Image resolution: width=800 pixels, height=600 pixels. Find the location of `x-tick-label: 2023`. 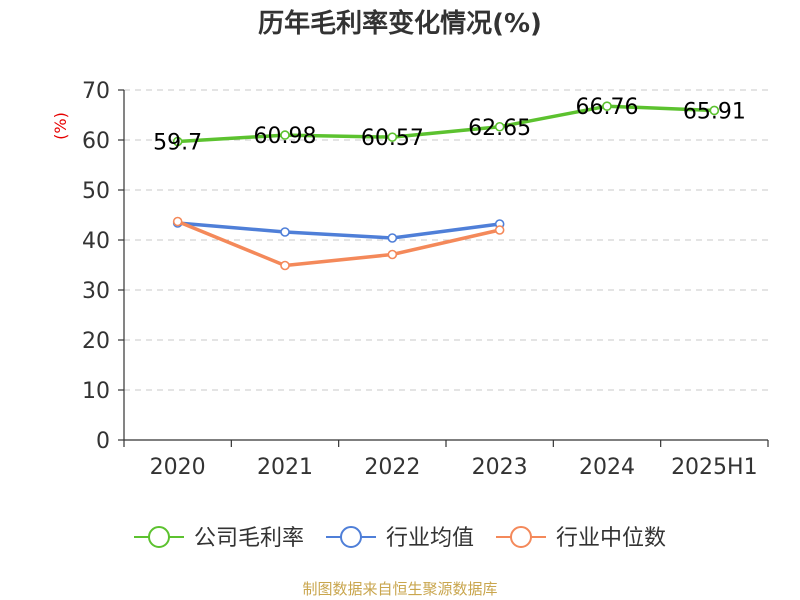

x-tick-label: 2023 is located at coordinates (500, 467).